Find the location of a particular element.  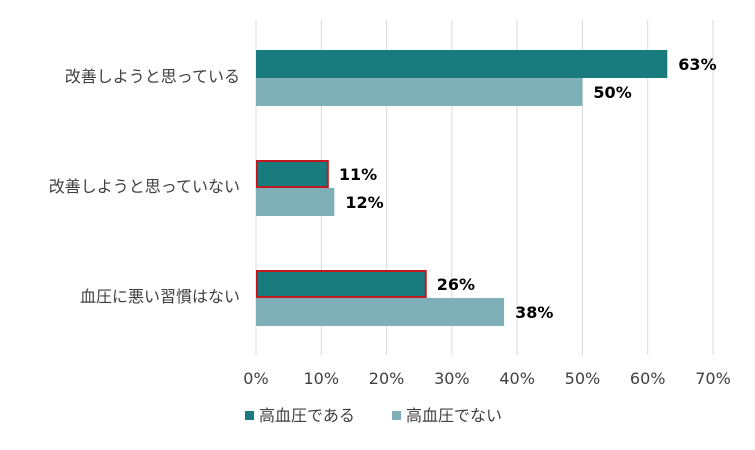

x-tick-label: 70% is located at coordinates (713, 378).